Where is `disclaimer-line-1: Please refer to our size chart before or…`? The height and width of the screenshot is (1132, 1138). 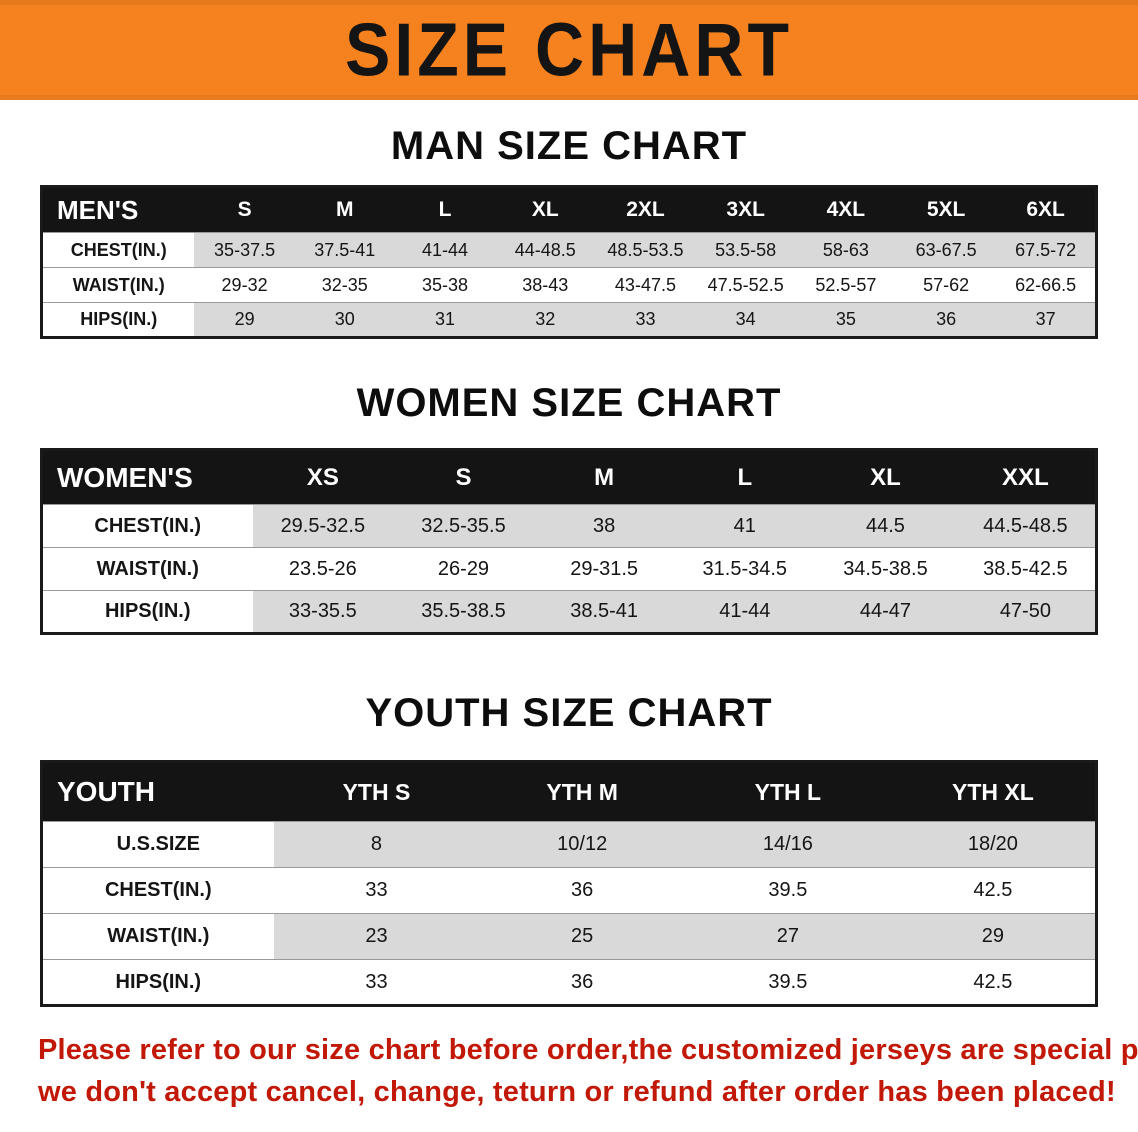
disclaimer-line-1: Please refer to our size chart before or… is located at coordinates (588, 1050).